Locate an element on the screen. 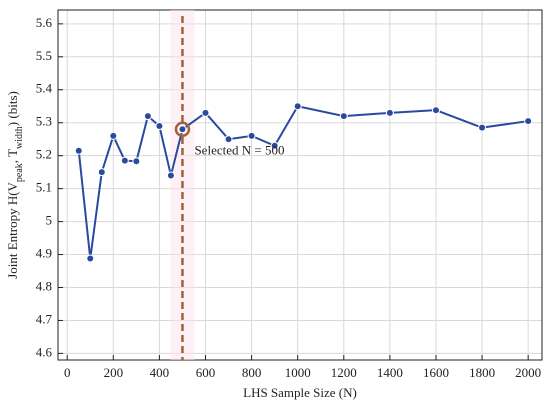  selected-marker is located at coordinates (182, 129).